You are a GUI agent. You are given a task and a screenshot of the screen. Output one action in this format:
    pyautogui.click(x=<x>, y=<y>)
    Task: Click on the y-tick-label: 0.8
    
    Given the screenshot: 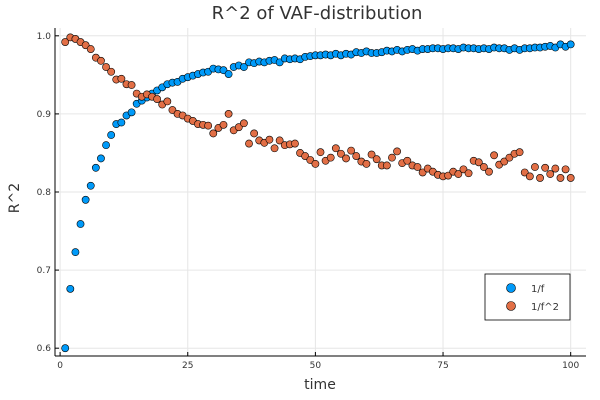 What is the action you would take?
    pyautogui.click(x=44, y=193)
    